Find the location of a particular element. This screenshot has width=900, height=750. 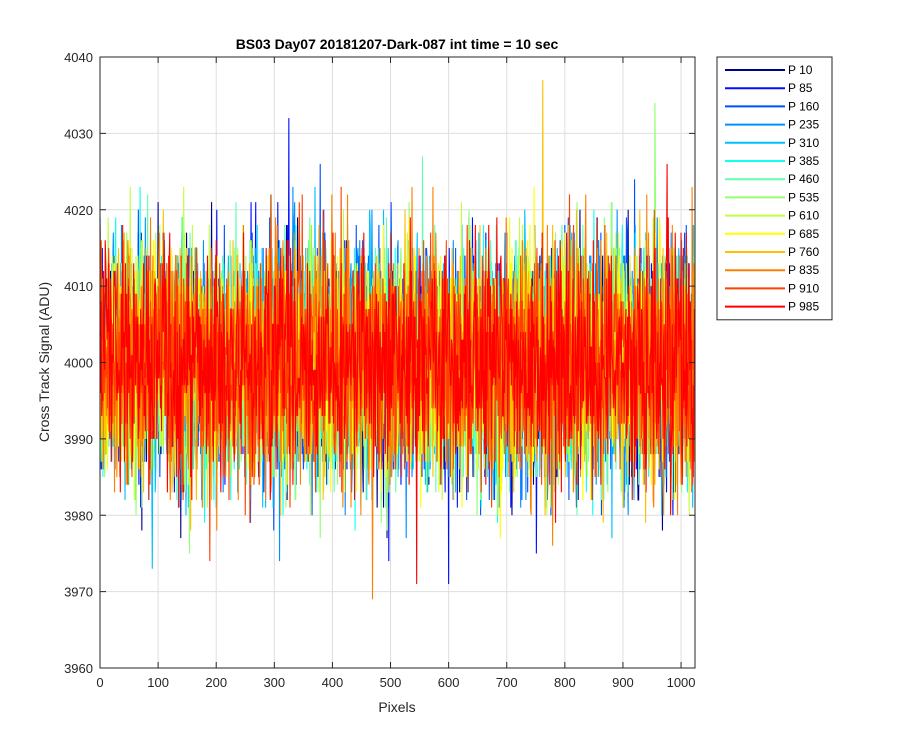

x-tick-label: 500 is located at coordinates (391, 682).